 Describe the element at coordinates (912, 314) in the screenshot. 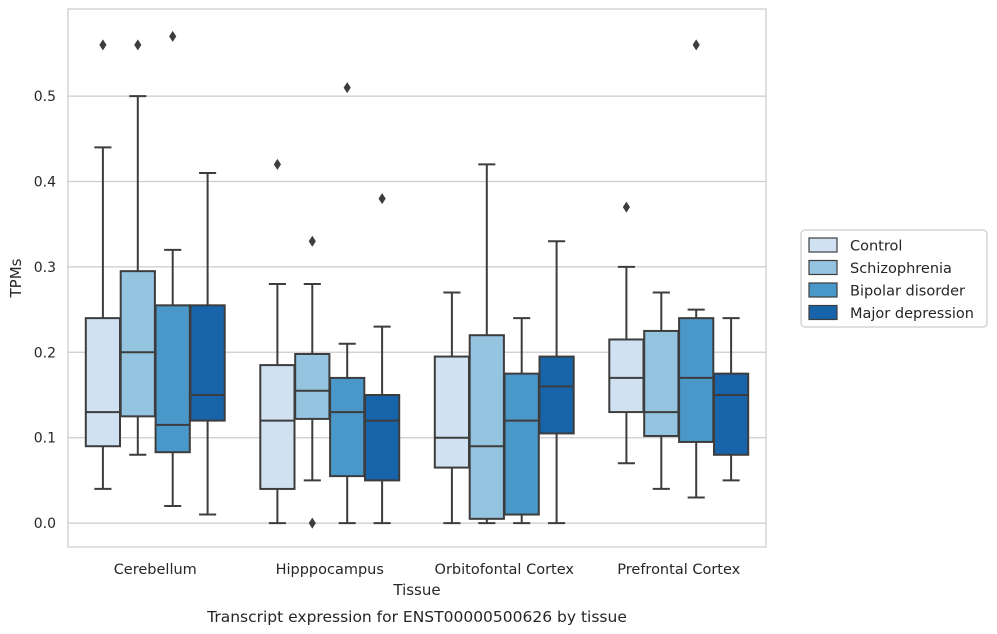

I see `legend-label: Major depression` at that location.